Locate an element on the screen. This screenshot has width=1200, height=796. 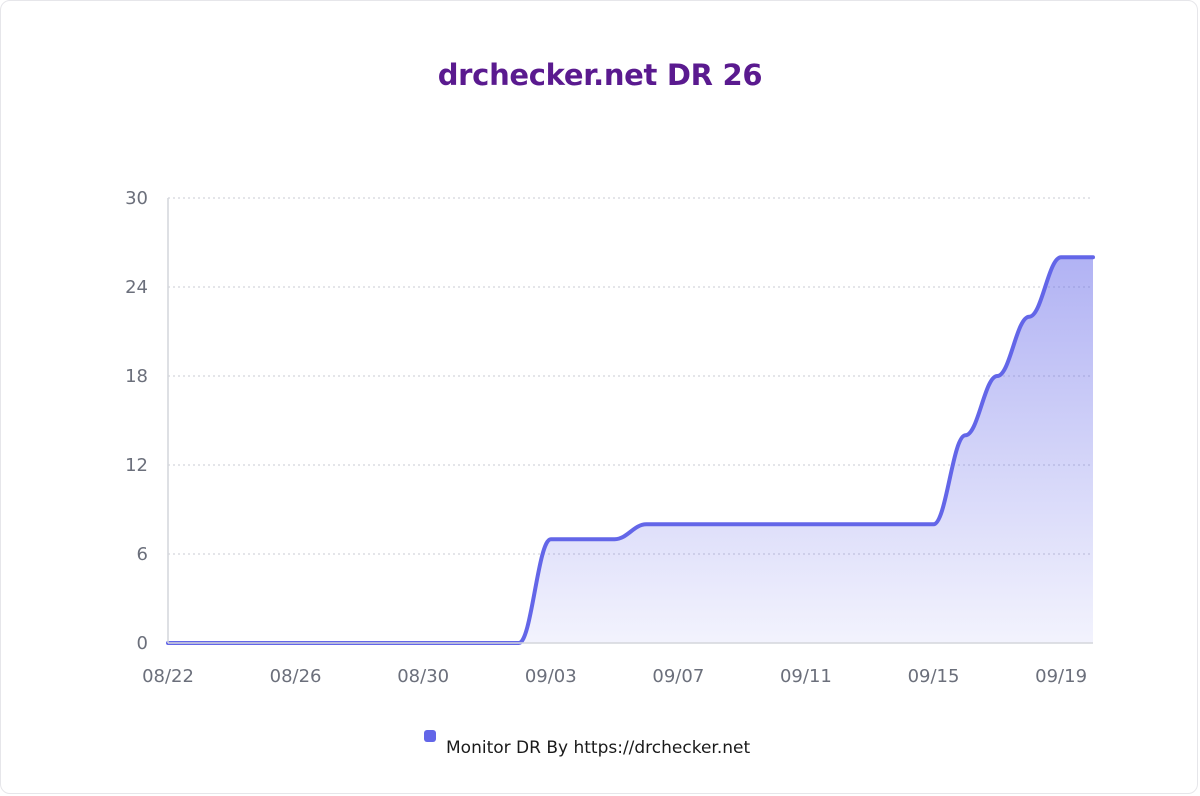
y-tick-label: 18 is located at coordinates (136, 376).